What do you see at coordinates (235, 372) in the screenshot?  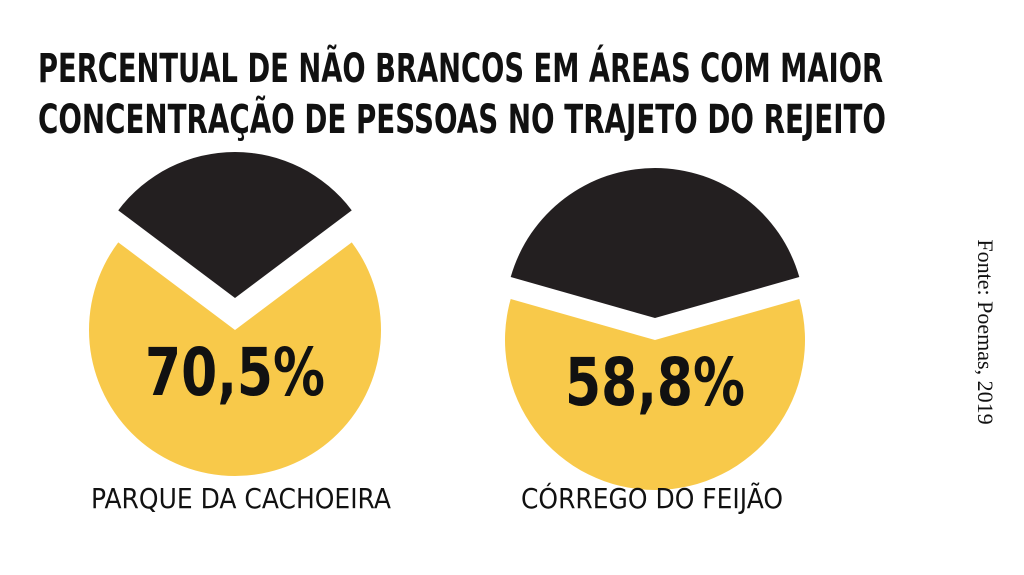 I see `value-label: 70,5%` at bounding box center [235, 372].